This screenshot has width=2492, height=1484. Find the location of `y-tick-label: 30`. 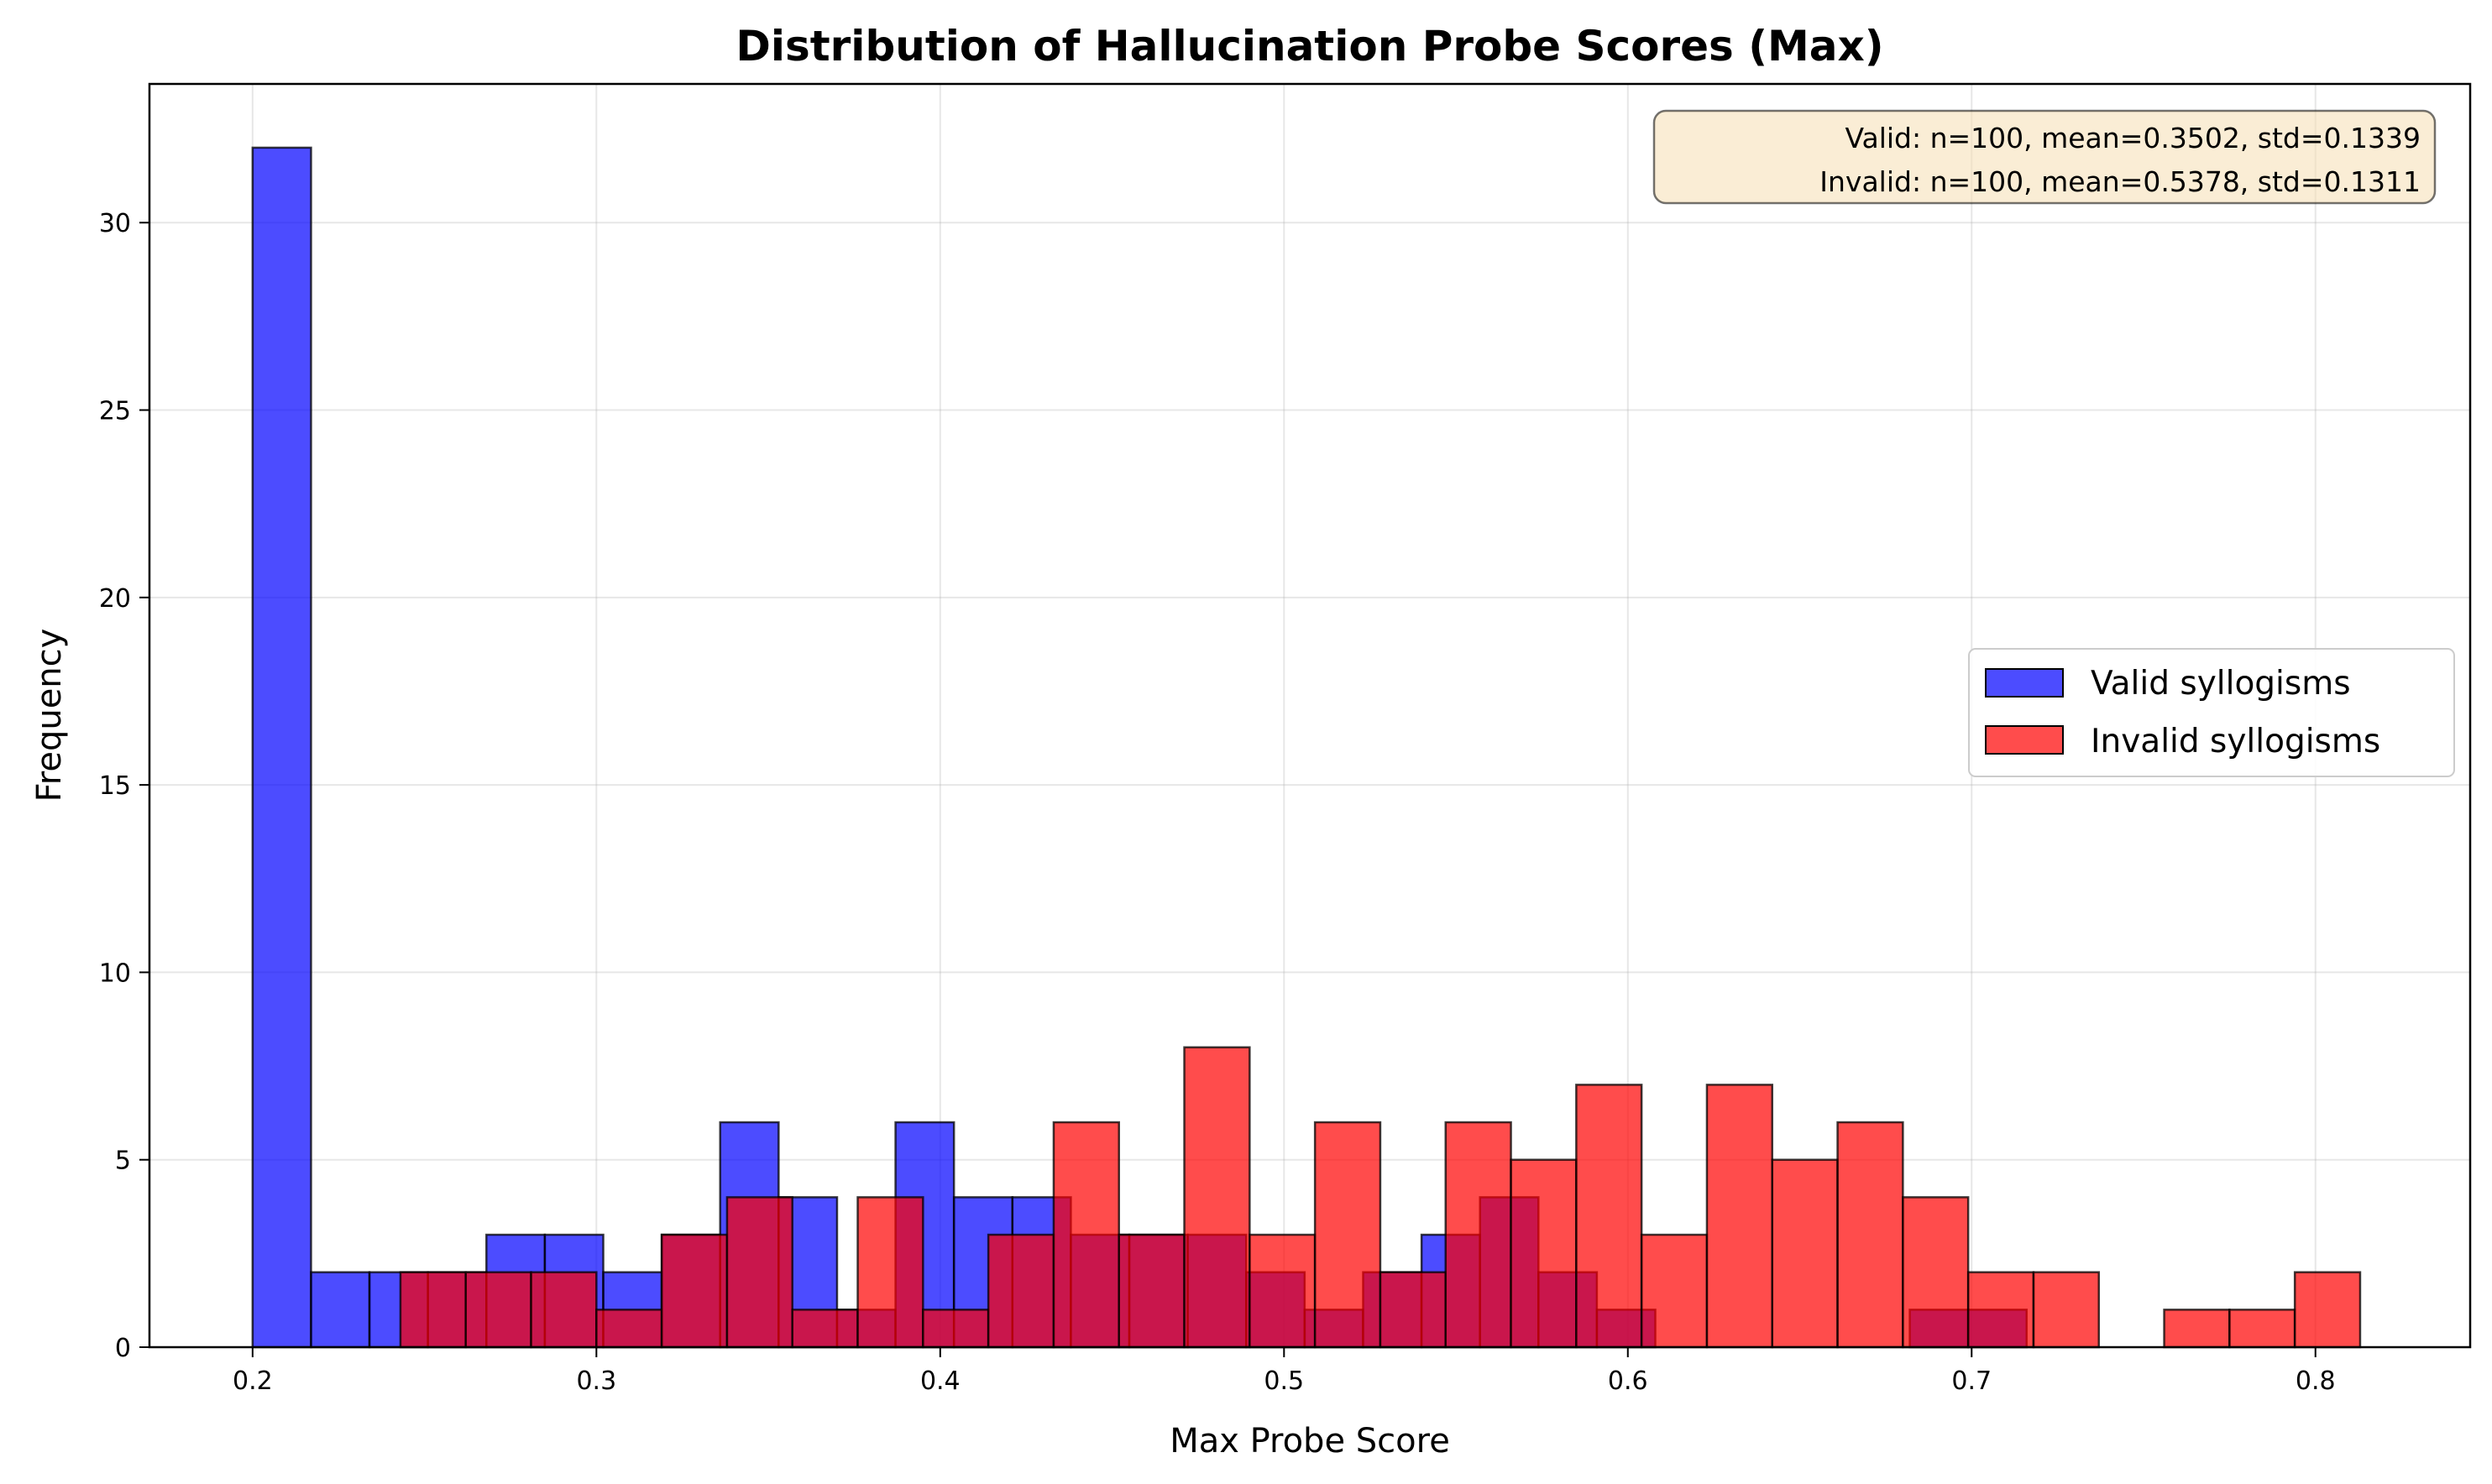

y-tick-label: 30 is located at coordinates (115, 223).